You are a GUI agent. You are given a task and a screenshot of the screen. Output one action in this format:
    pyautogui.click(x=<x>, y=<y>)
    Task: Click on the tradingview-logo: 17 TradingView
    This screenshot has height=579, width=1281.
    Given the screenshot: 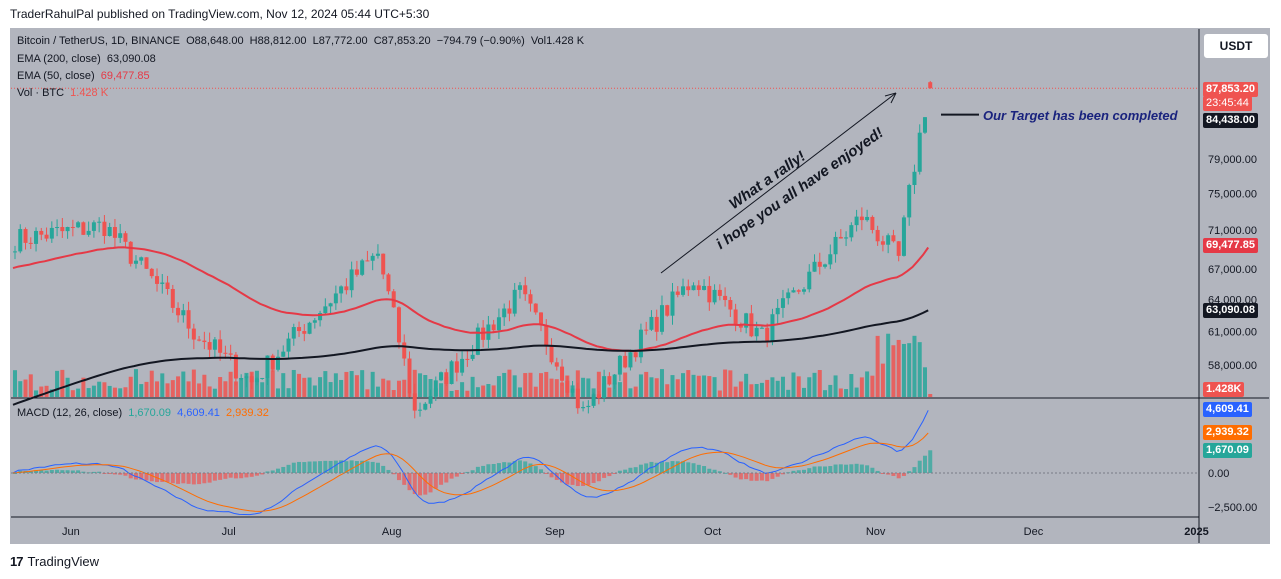 What is the action you would take?
    pyautogui.click(x=54, y=561)
    